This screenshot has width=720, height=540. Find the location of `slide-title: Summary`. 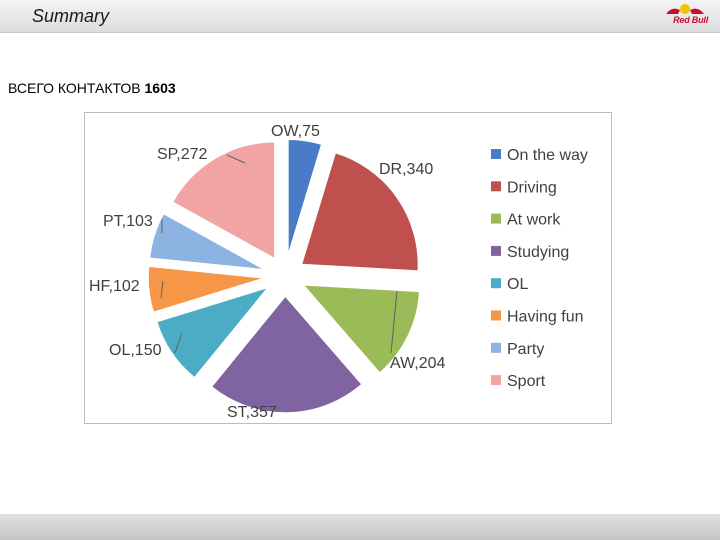

slide-title: Summary is located at coordinates (71, 16).